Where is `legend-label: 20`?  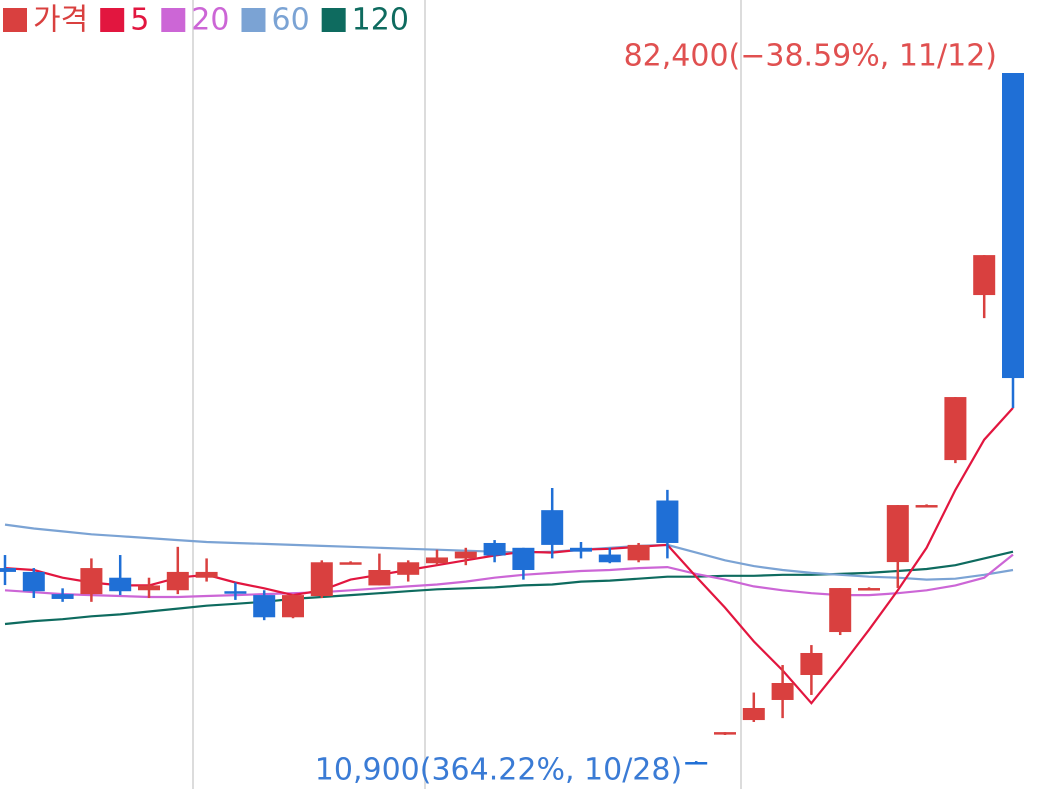
legend-label: 20 is located at coordinates (210, 20).